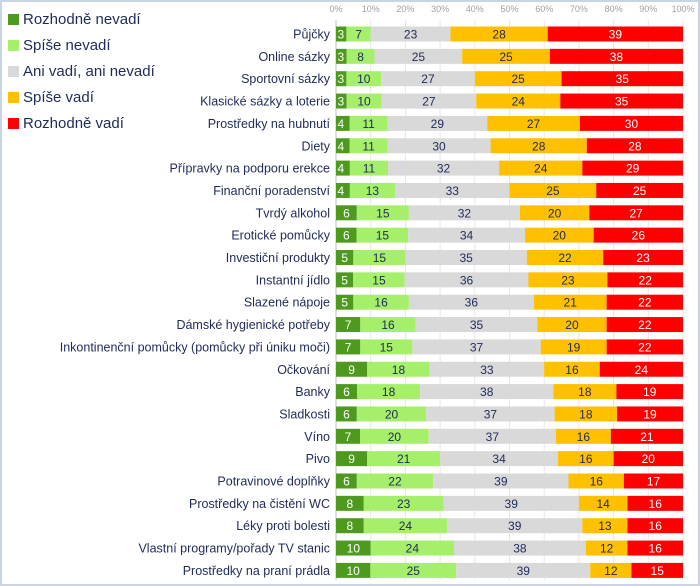  What do you see at coordinates (607, 549) in the screenshot?
I see `data-label: 12` at bounding box center [607, 549].